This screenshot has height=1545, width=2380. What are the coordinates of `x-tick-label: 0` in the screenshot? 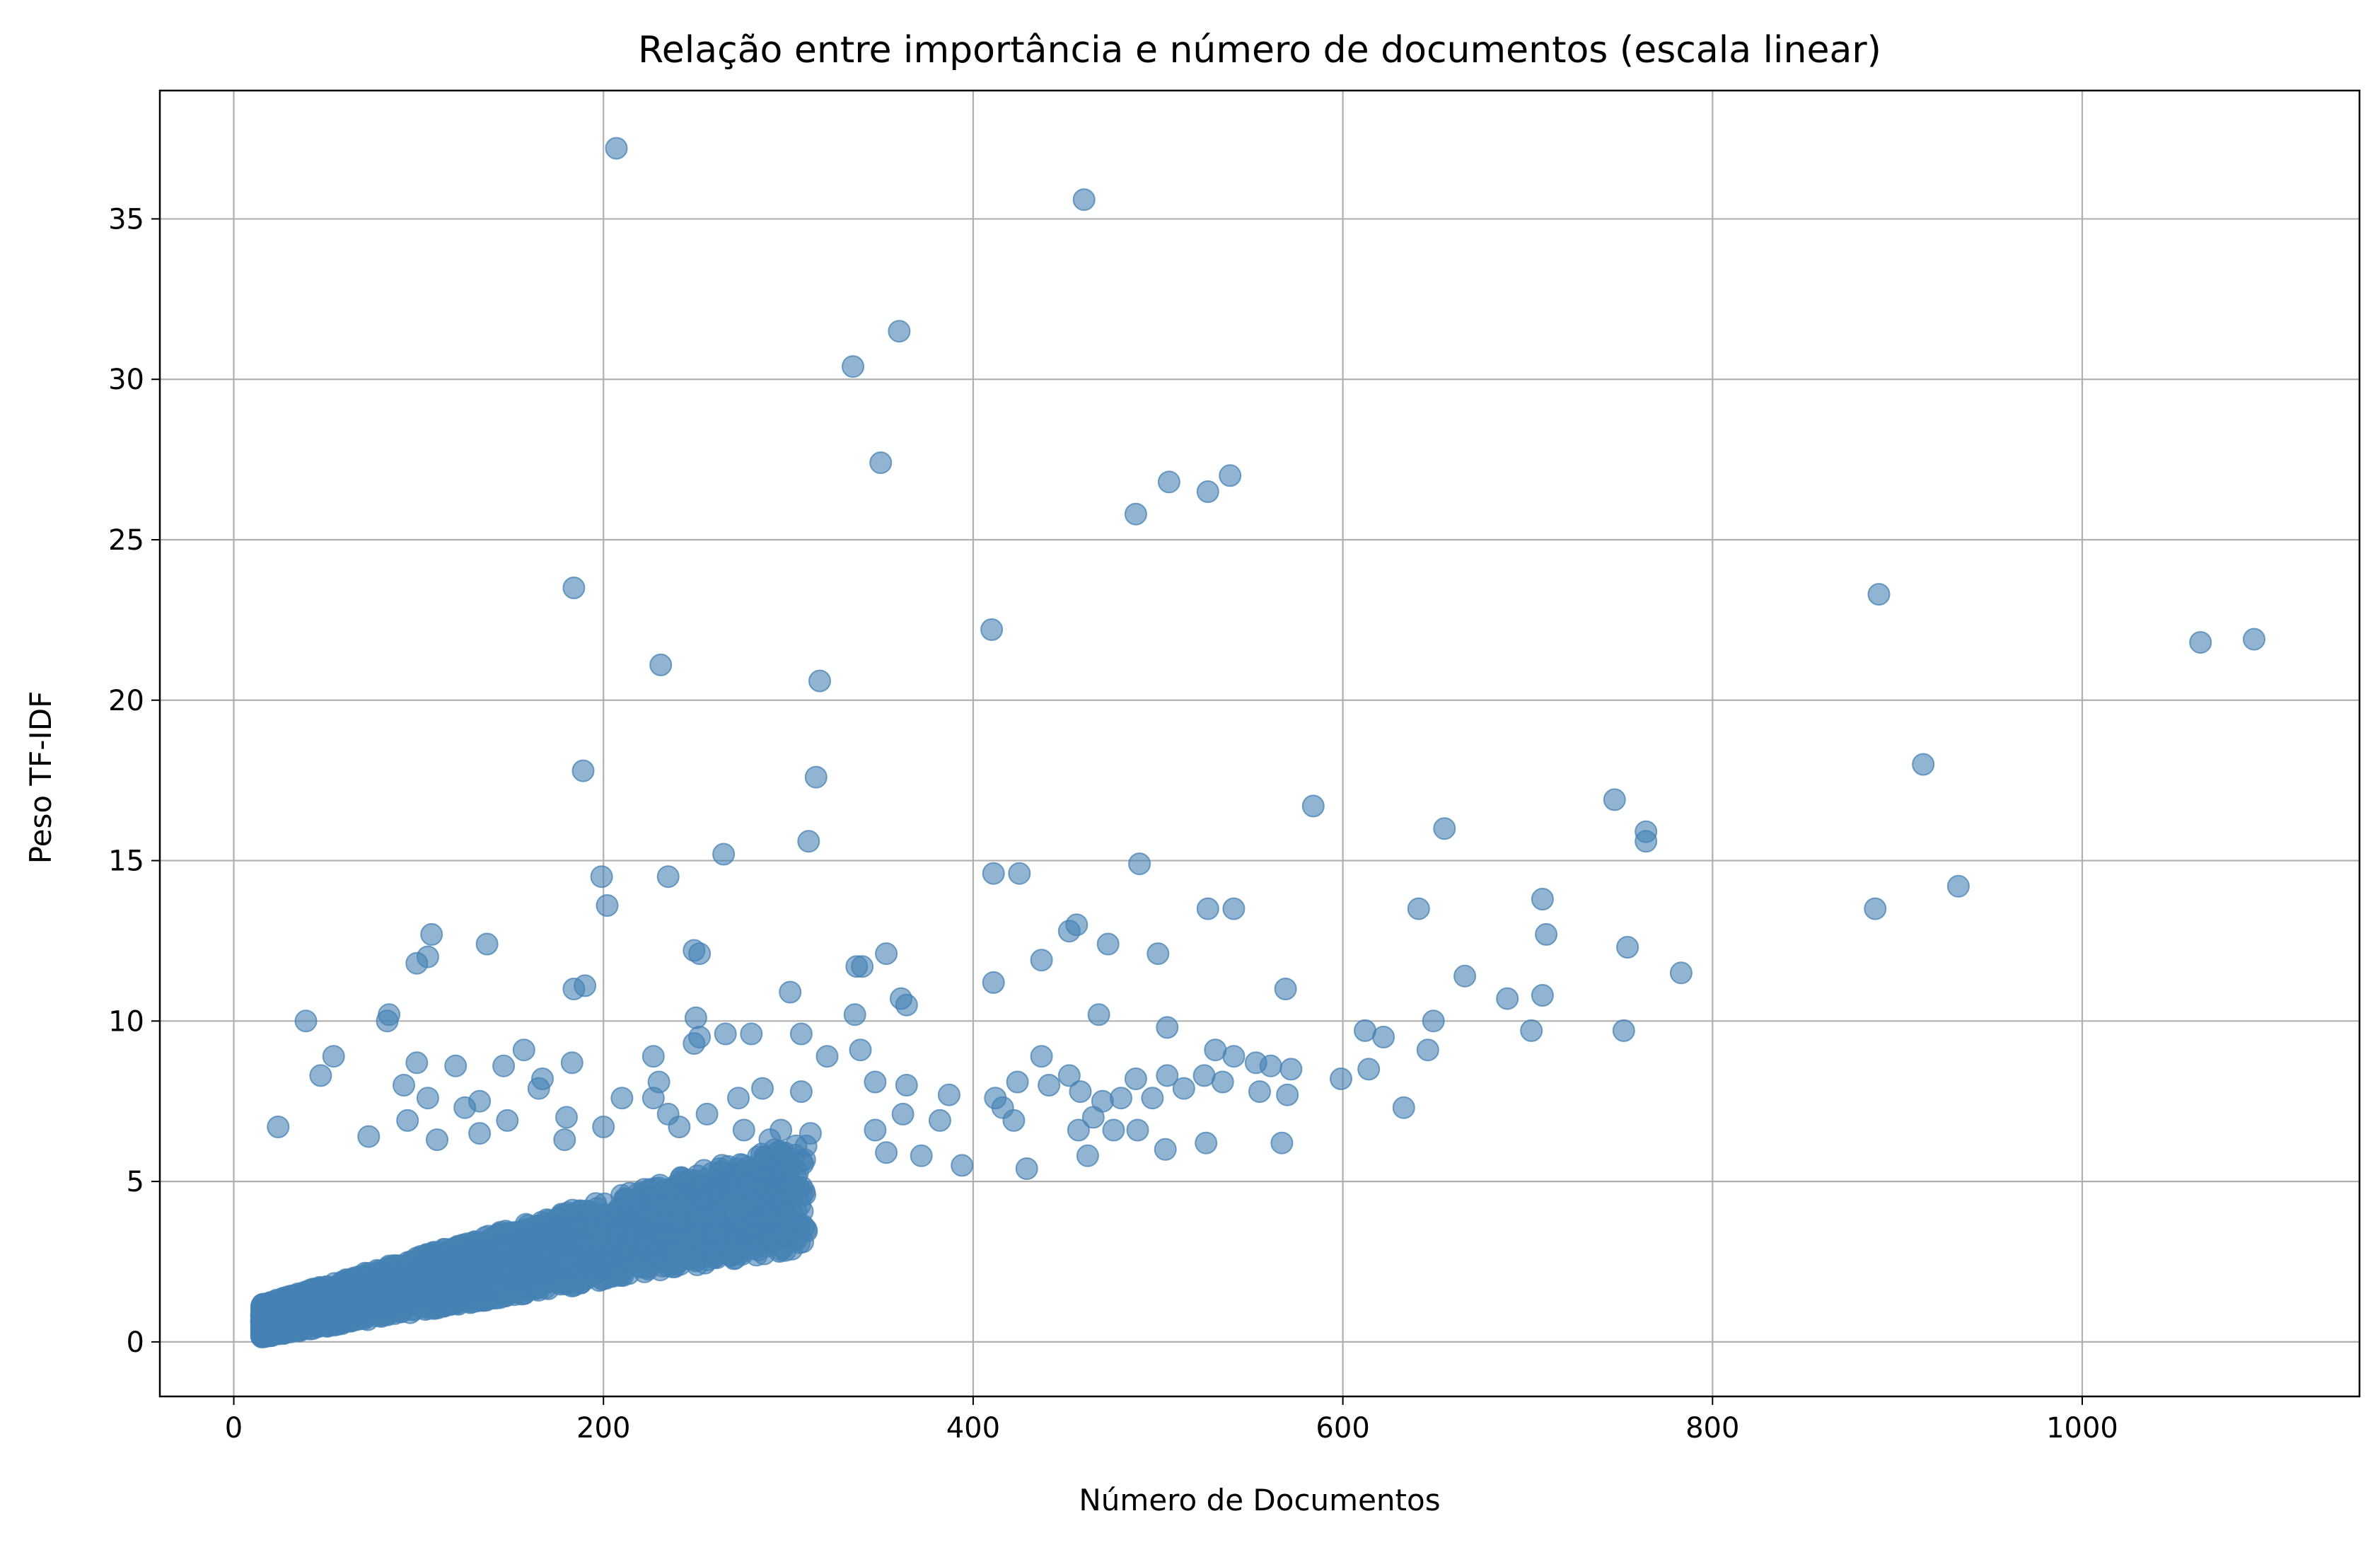 It's located at (234, 1429).